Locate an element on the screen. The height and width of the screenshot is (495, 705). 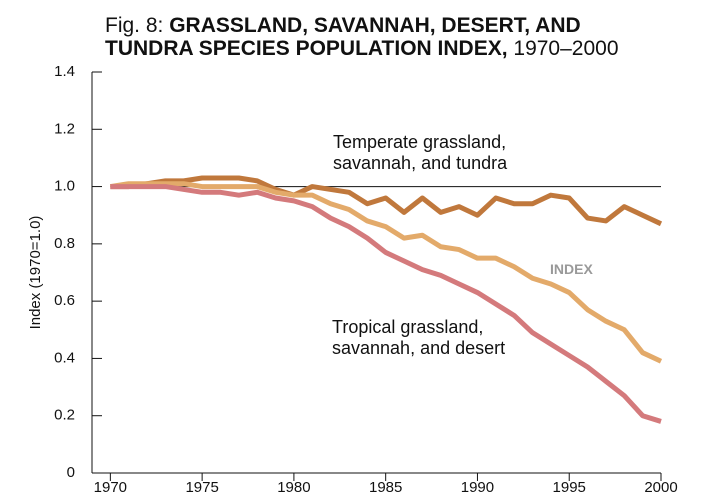
x-tick-label: 1970 is located at coordinates (110, 487).